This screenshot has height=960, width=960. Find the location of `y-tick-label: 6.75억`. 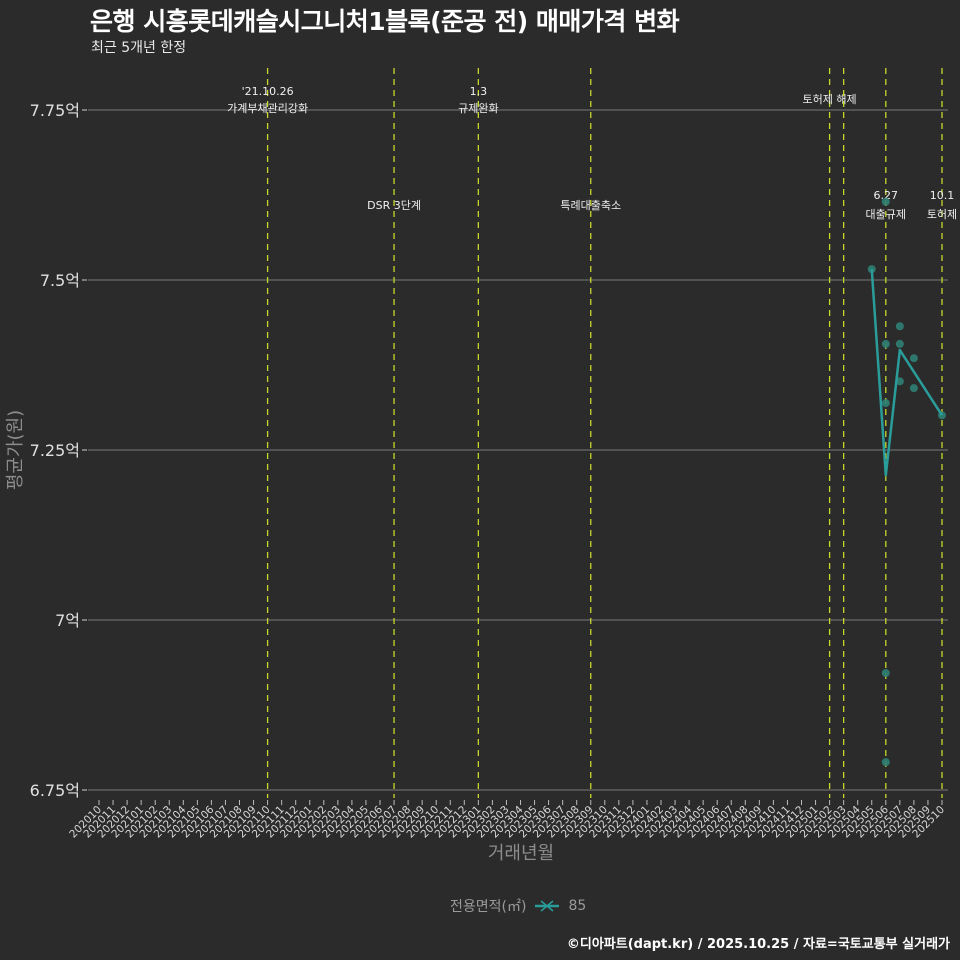

y-tick-label: 6.75억 is located at coordinates (55, 790).